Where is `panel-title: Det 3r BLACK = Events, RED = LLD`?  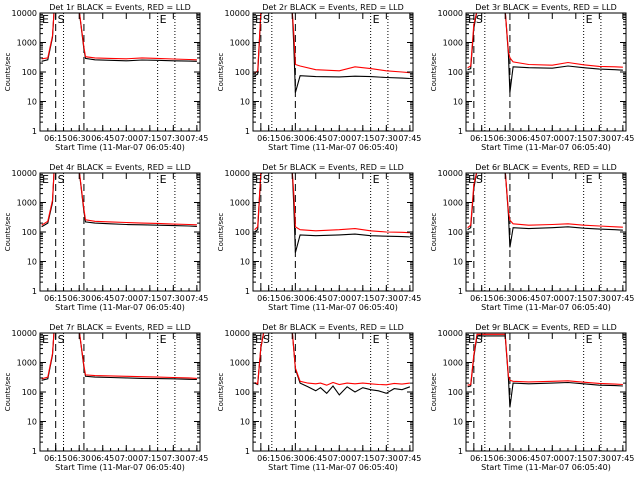
panel-title: Det 3r BLACK = Events, RED = LLD is located at coordinates (546, 7).